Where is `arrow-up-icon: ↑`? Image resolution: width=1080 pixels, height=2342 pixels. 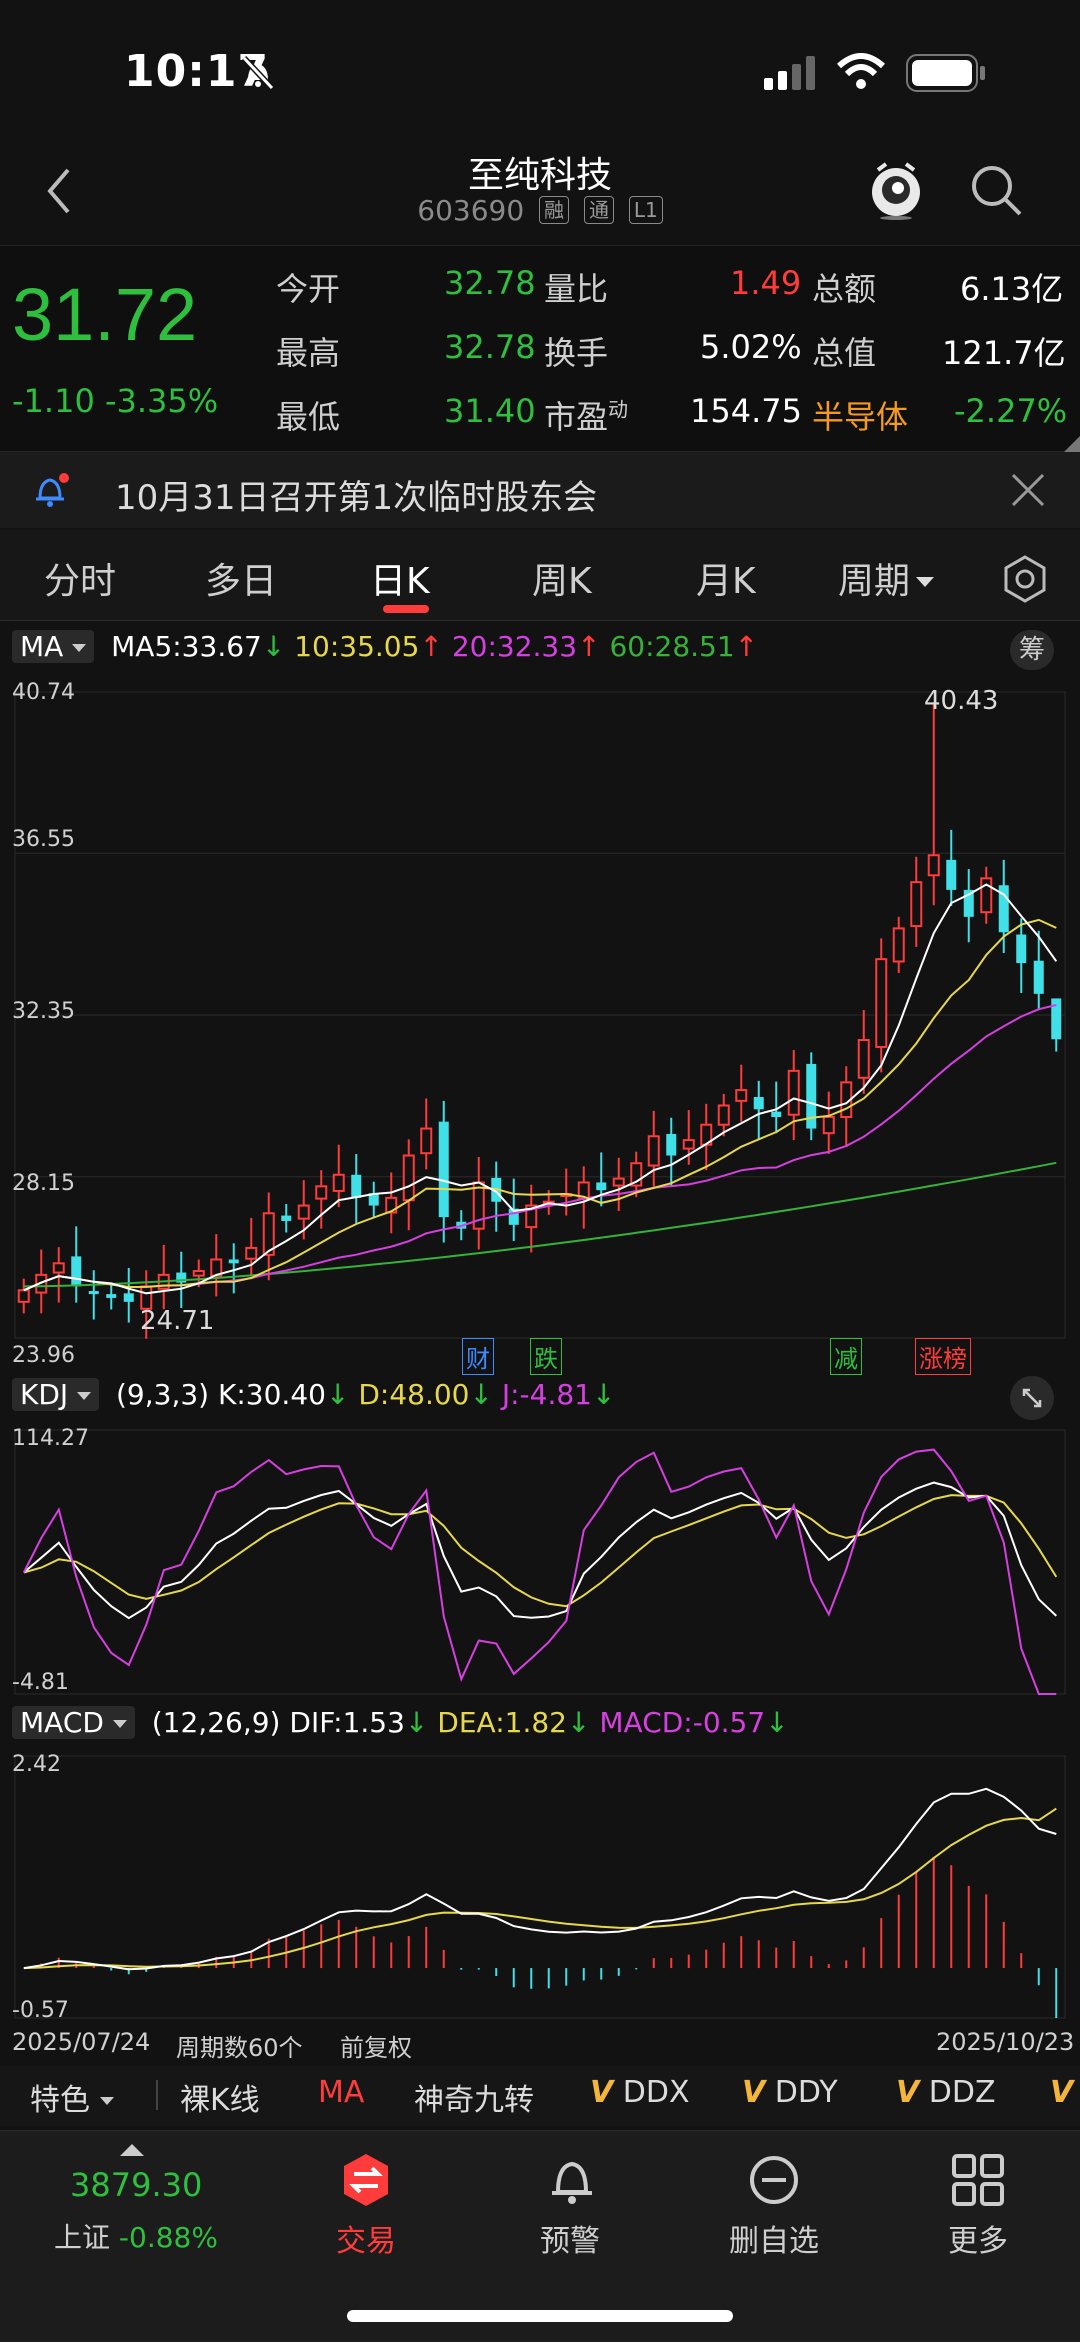 arrow-up-icon: ↑ is located at coordinates (589, 646).